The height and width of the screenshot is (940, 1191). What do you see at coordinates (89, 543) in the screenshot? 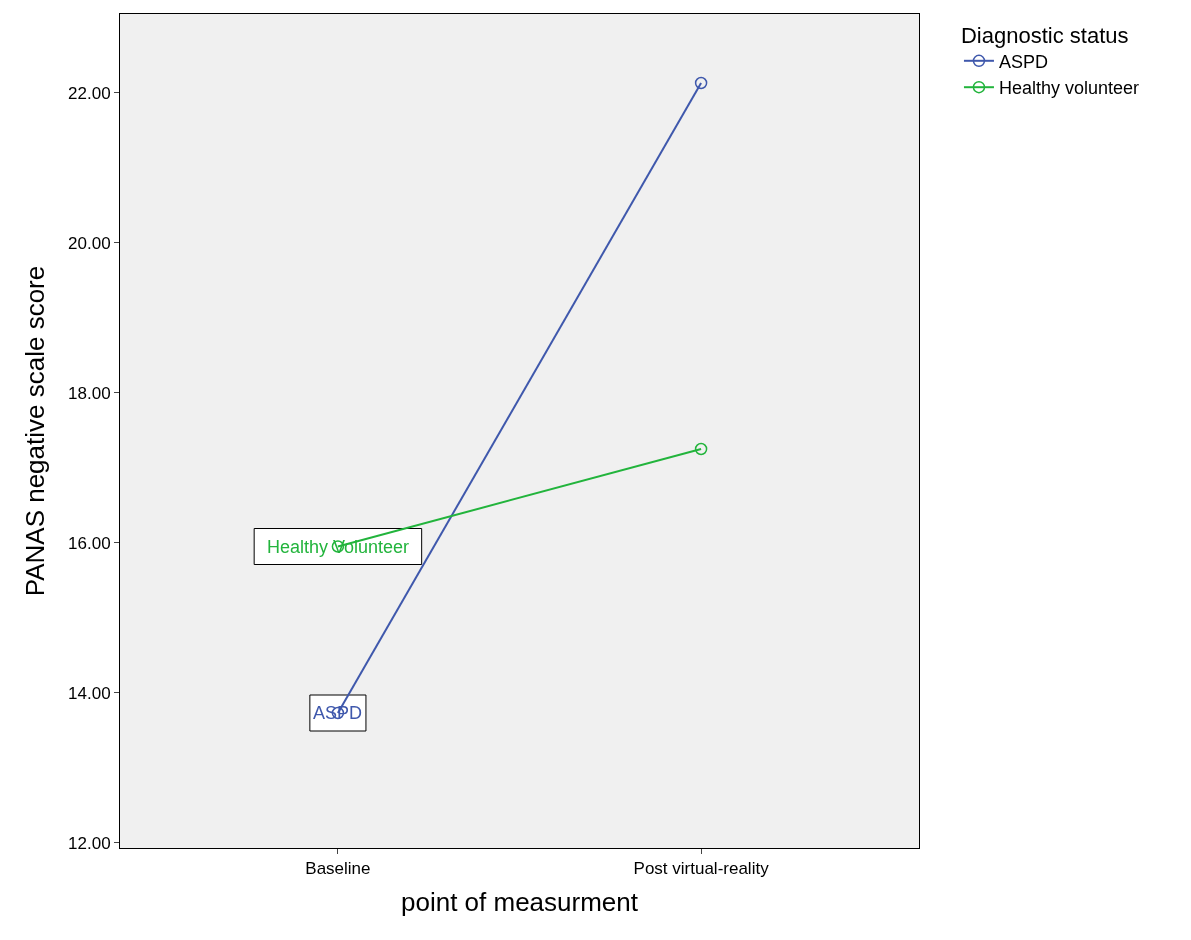
I see `y-tick-label: 16.00` at bounding box center [89, 543].